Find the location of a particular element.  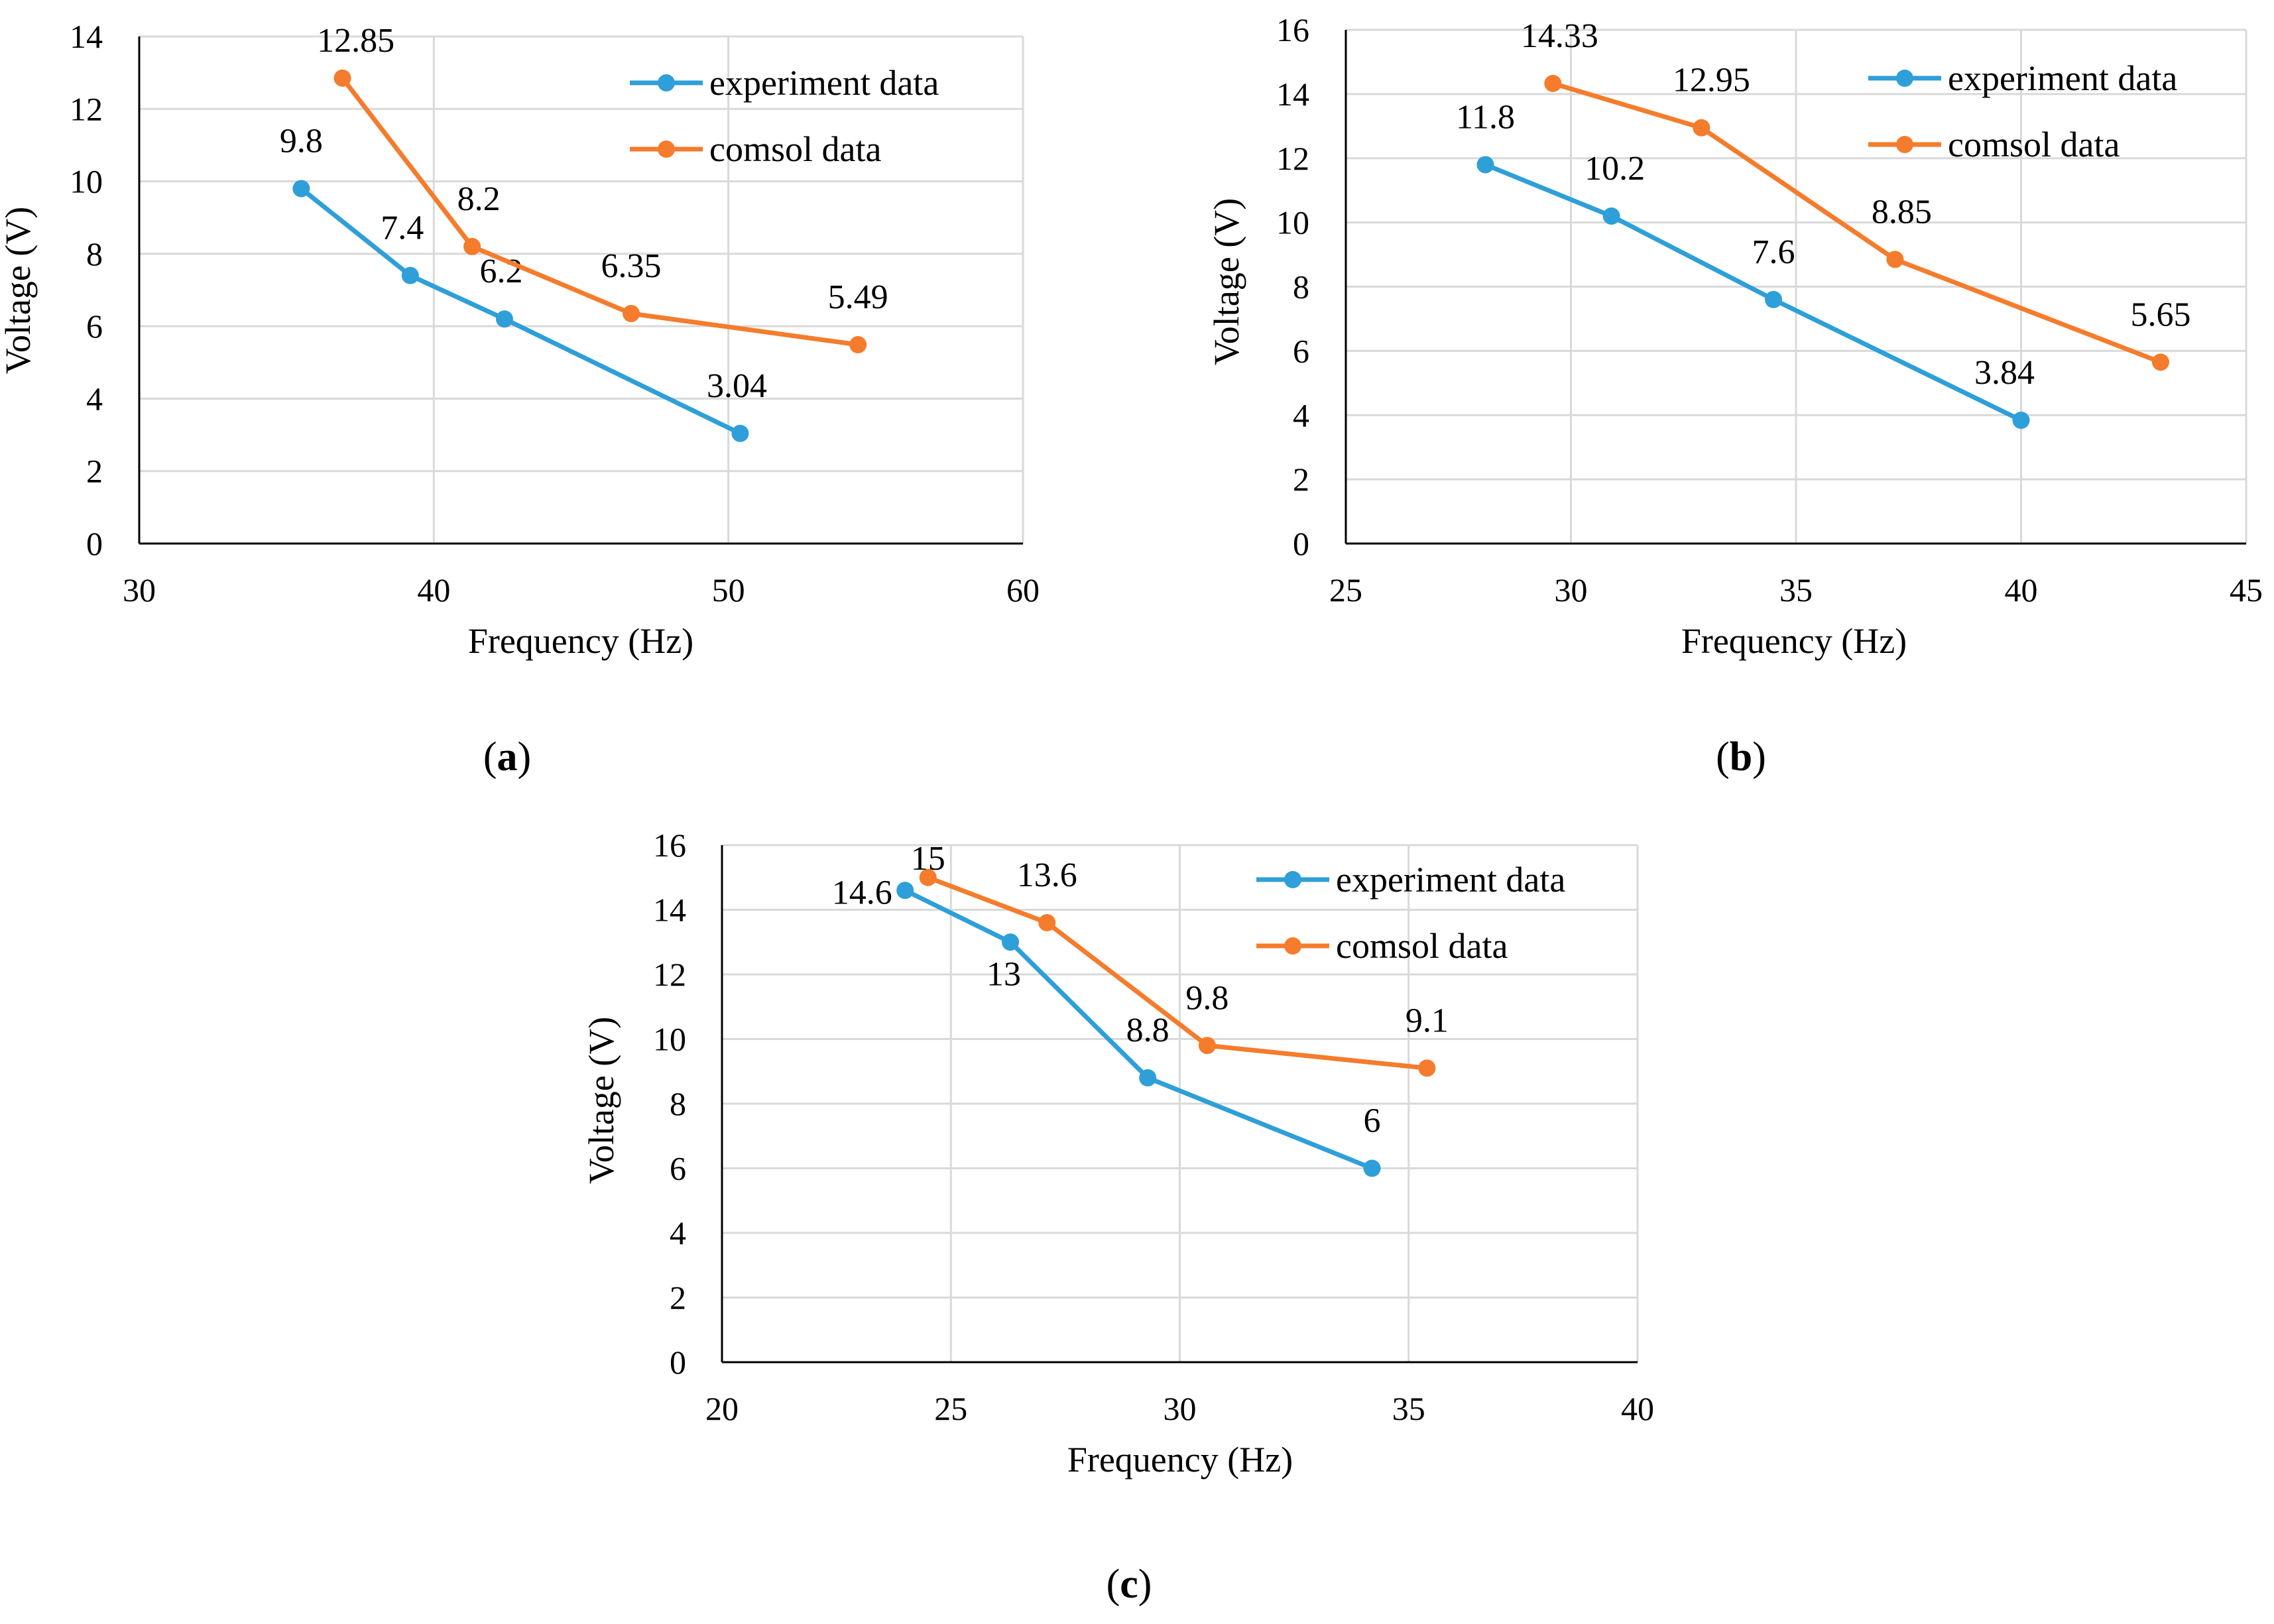

panel-label-b-letter: b is located at coordinates (1741, 757).